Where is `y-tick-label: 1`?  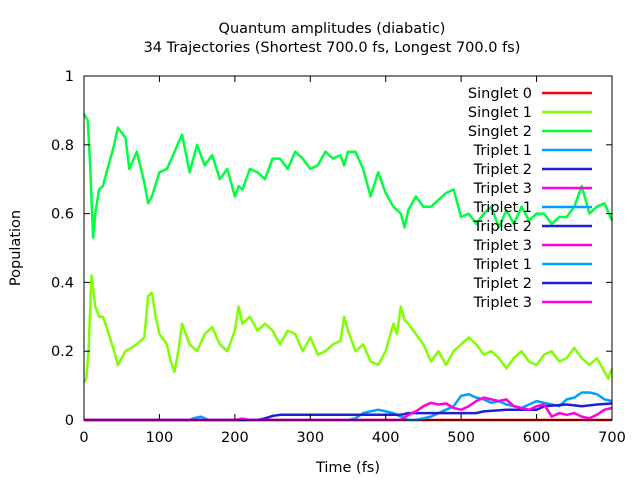 y-tick-label: 1 is located at coordinates (69, 77).